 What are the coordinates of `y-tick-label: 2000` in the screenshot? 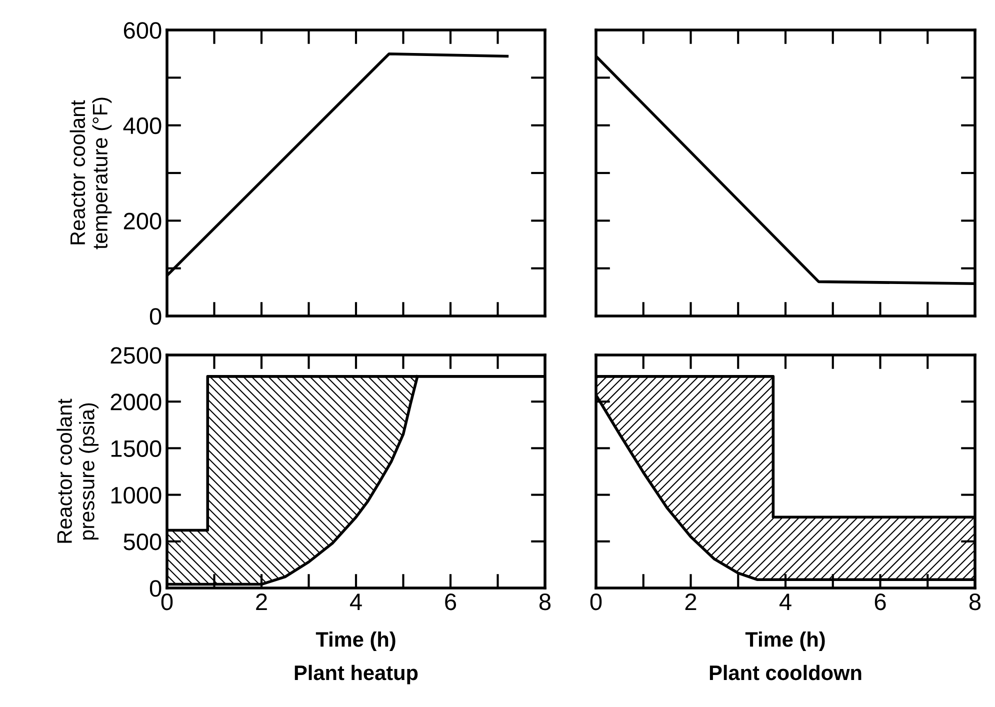 It's located at (136, 402).